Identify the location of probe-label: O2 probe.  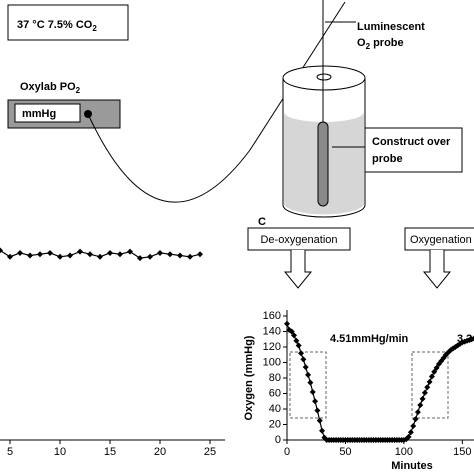
(380, 44).